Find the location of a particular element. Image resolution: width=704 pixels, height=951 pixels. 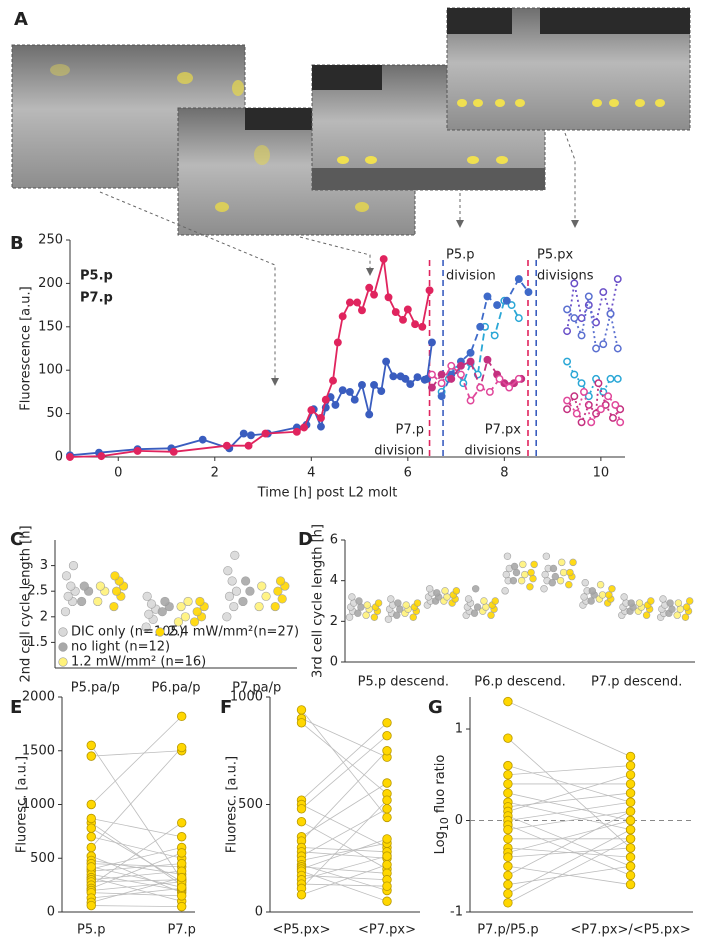

x-tick-label: P7.p descend. is located at coordinates (636, 682).